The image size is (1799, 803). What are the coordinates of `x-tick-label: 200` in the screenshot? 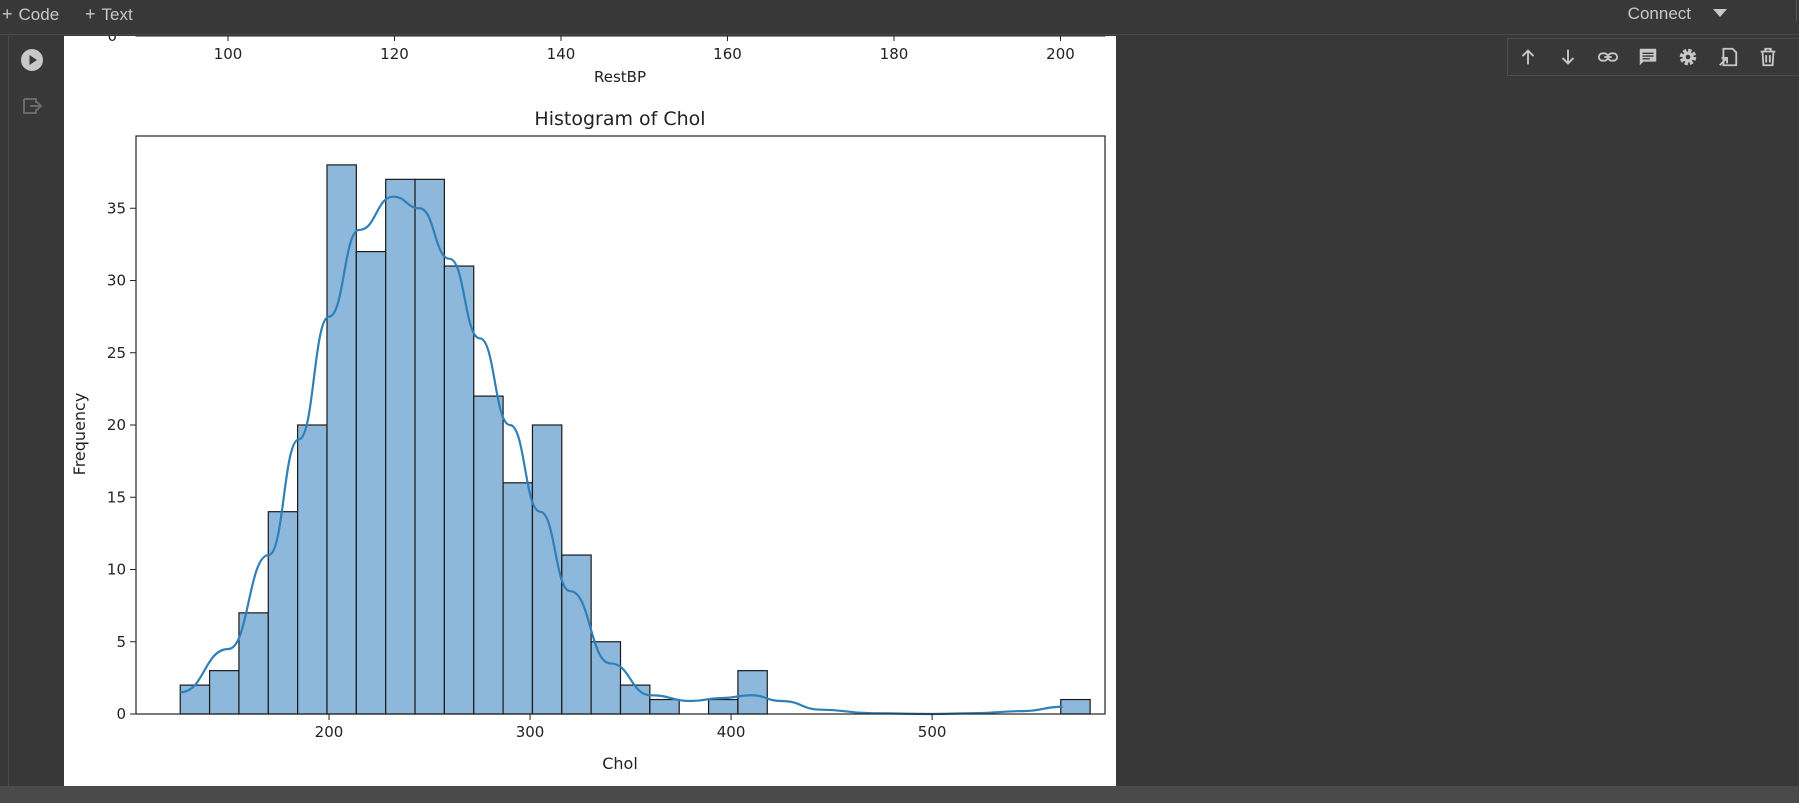 It's located at (329, 732).